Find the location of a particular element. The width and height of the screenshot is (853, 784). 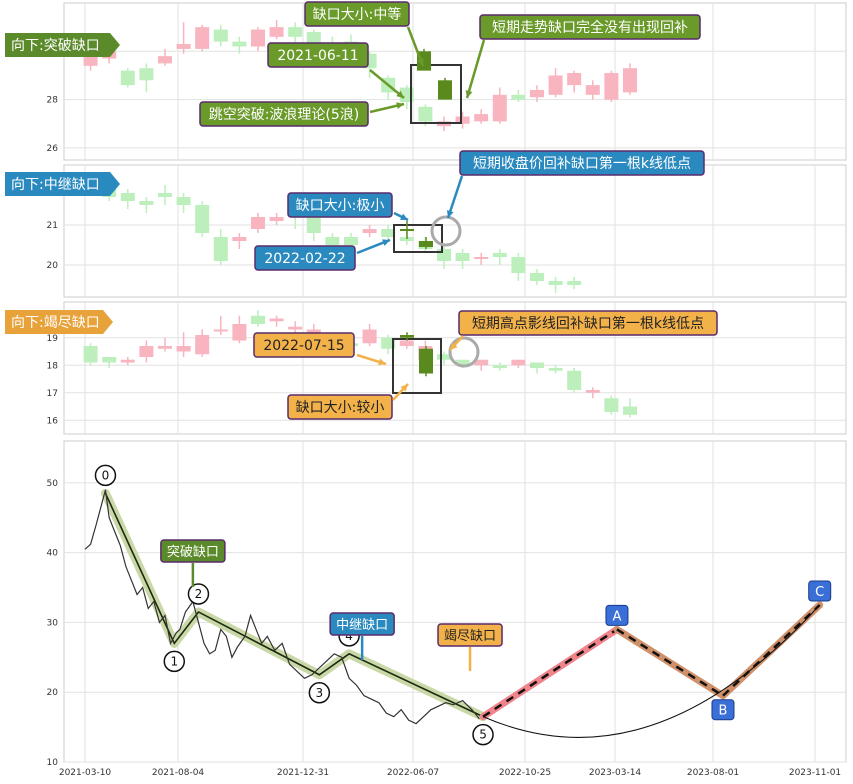

panel-badge is located at coordinates (62, 184).